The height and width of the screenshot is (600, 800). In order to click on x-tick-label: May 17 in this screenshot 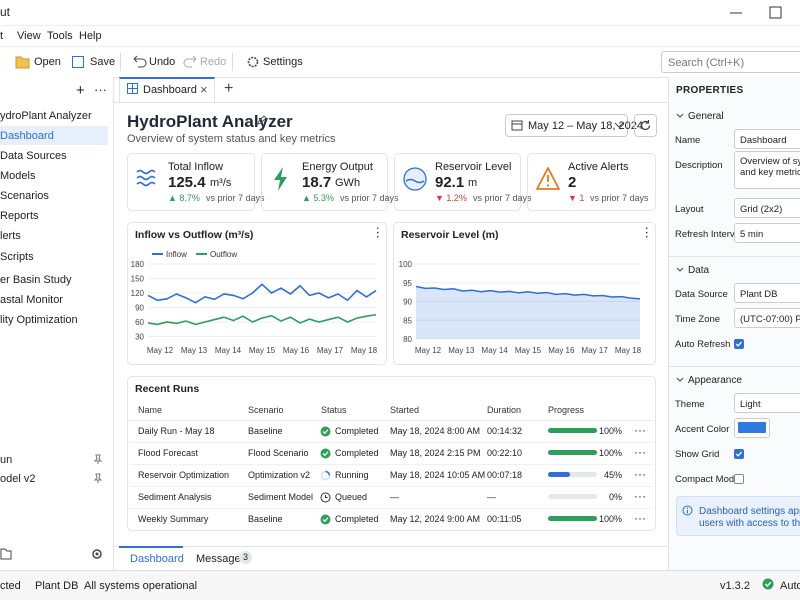, I will do `click(595, 350)`.